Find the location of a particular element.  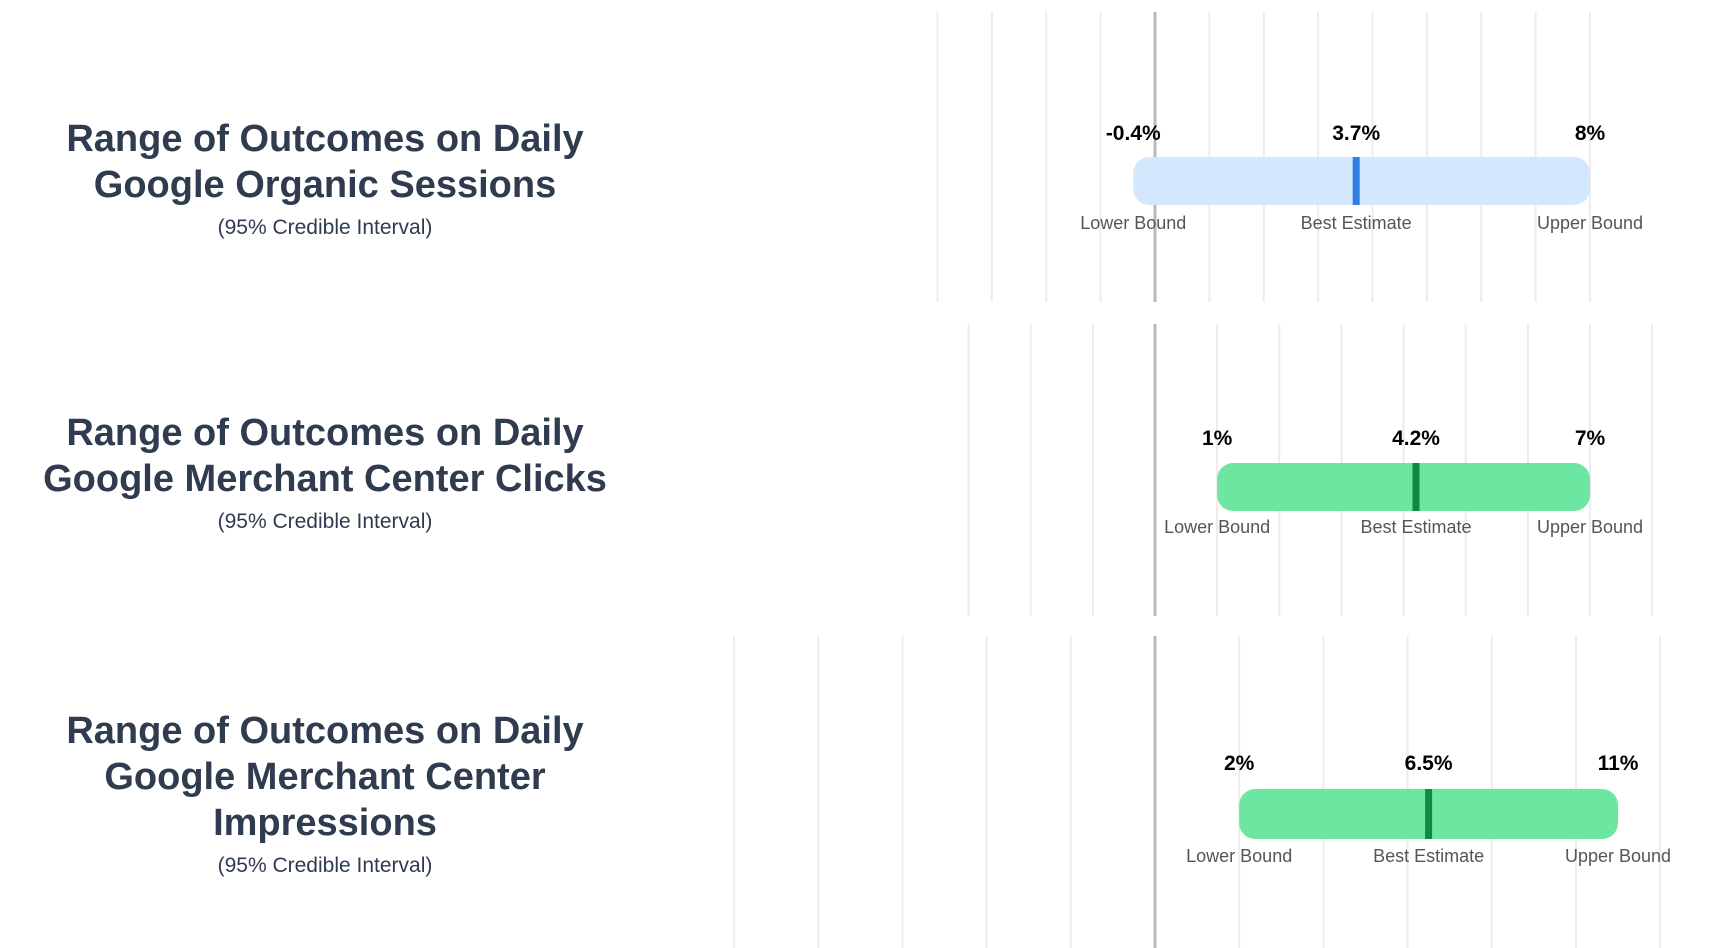

chart-title-line2: Google Merchant Center Clicks is located at coordinates (325, 479).